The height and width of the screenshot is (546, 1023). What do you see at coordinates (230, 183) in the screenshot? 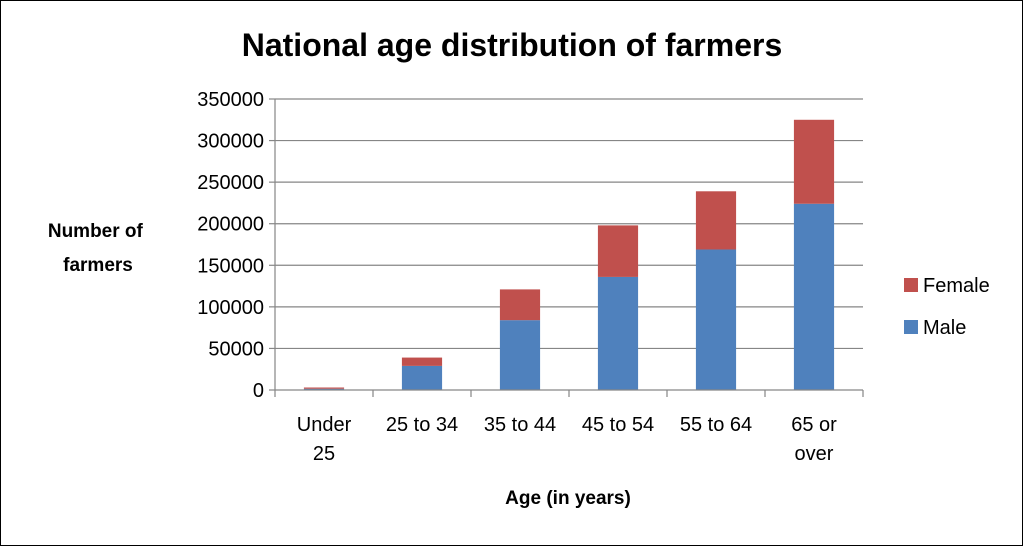
I see `y-tick-label: 250000` at bounding box center [230, 183].